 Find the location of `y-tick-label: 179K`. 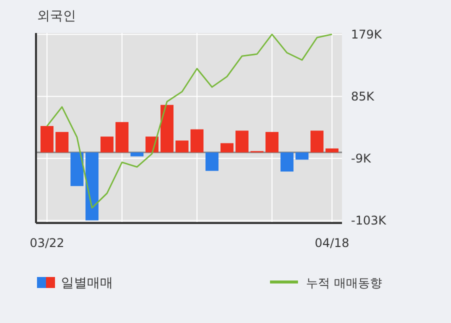

y-tick-label: 179K is located at coordinates (367, 34).